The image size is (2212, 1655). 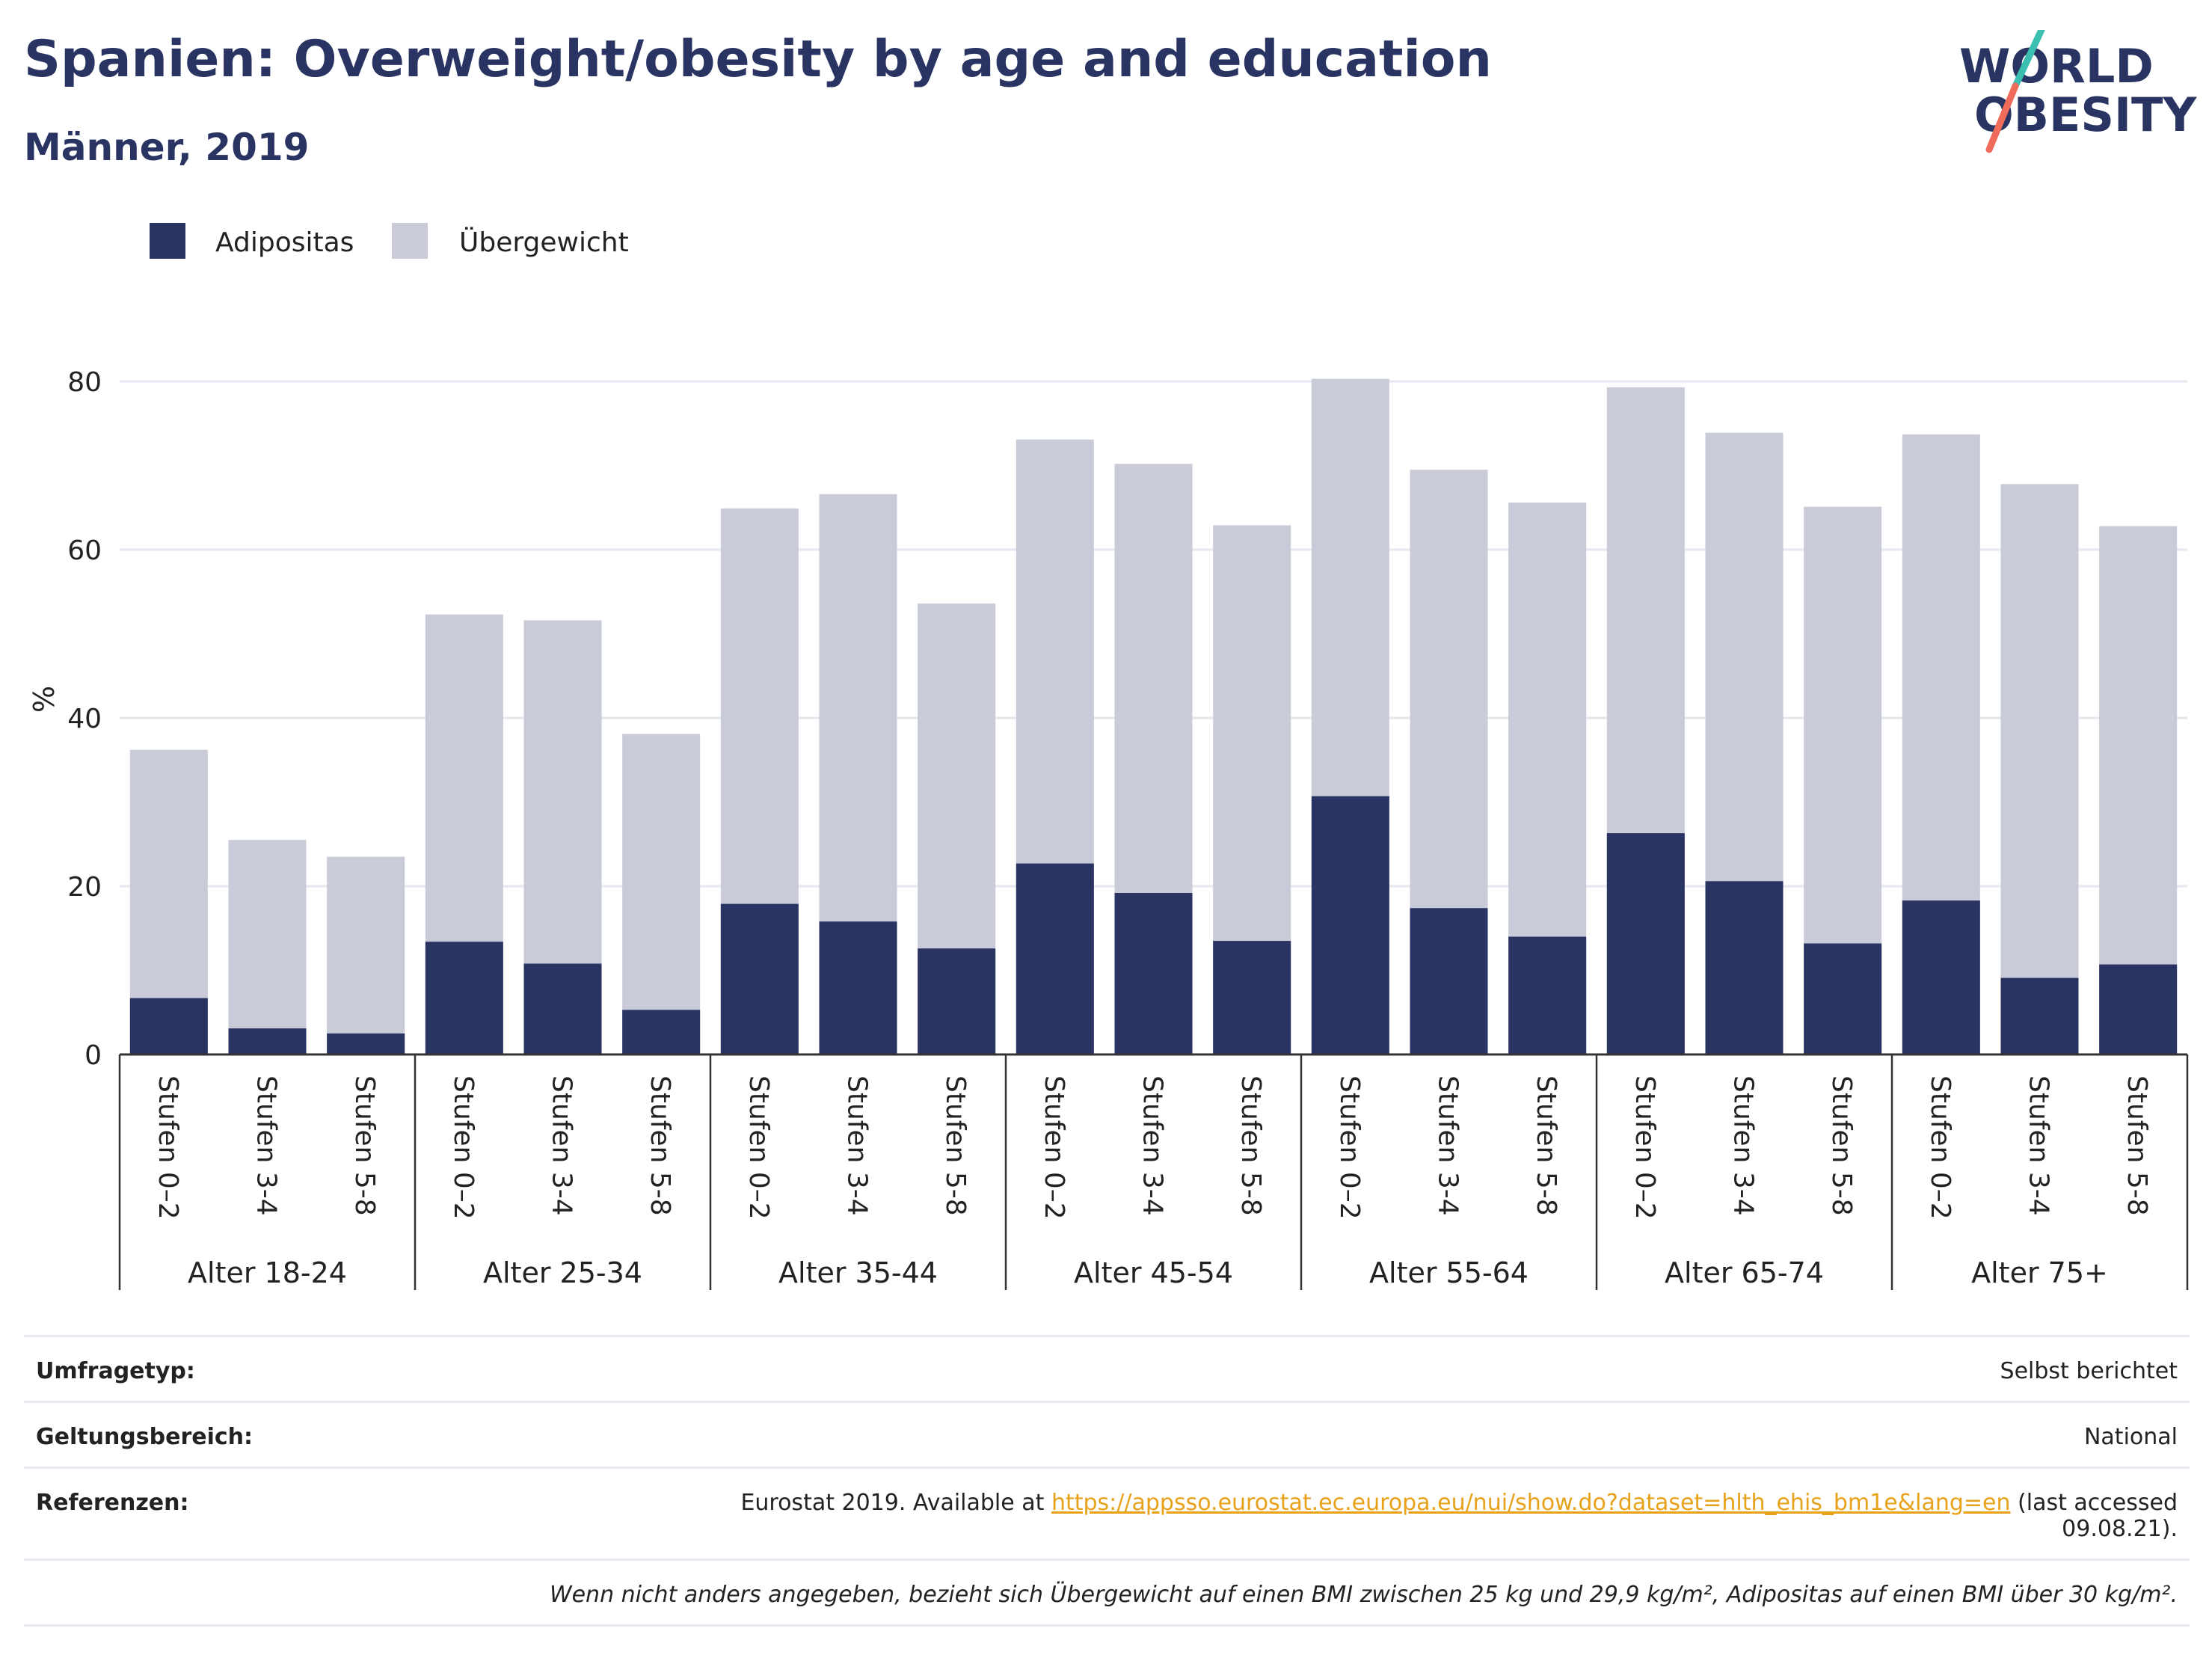 What do you see at coordinates (544, 242) in the screenshot?
I see `legend-label-uebergewicht: Übergewicht` at bounding box center [544, 242].